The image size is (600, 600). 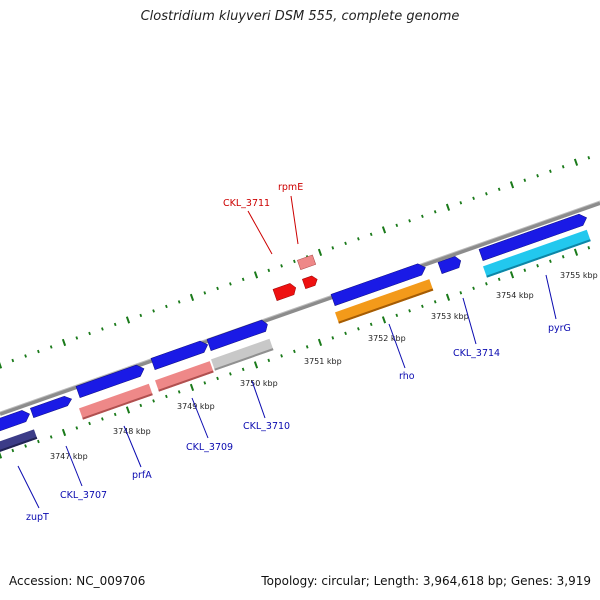 What do you see at coordinates (242, 354) in the screenshot?
I see `feature-bar-gray` at bounding box center [242, 354].